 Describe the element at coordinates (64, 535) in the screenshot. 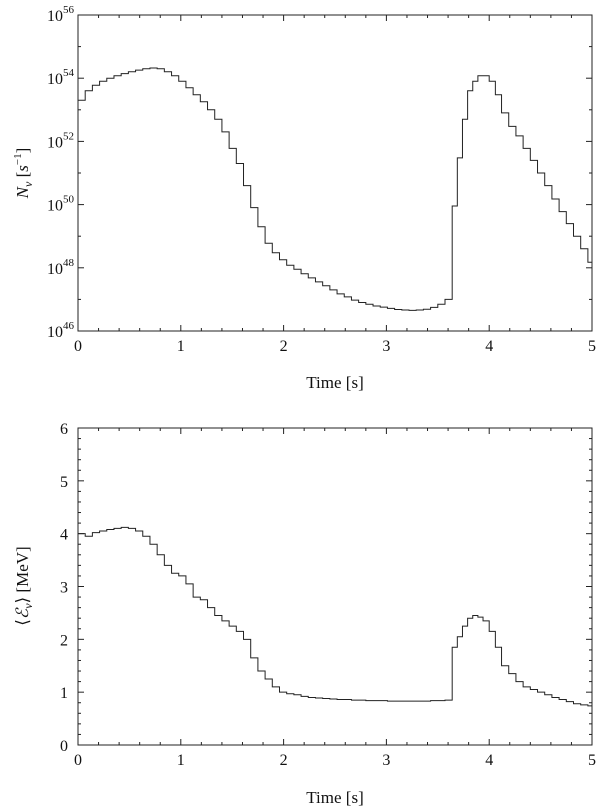

I see `y-tick-label: 4` at that location.